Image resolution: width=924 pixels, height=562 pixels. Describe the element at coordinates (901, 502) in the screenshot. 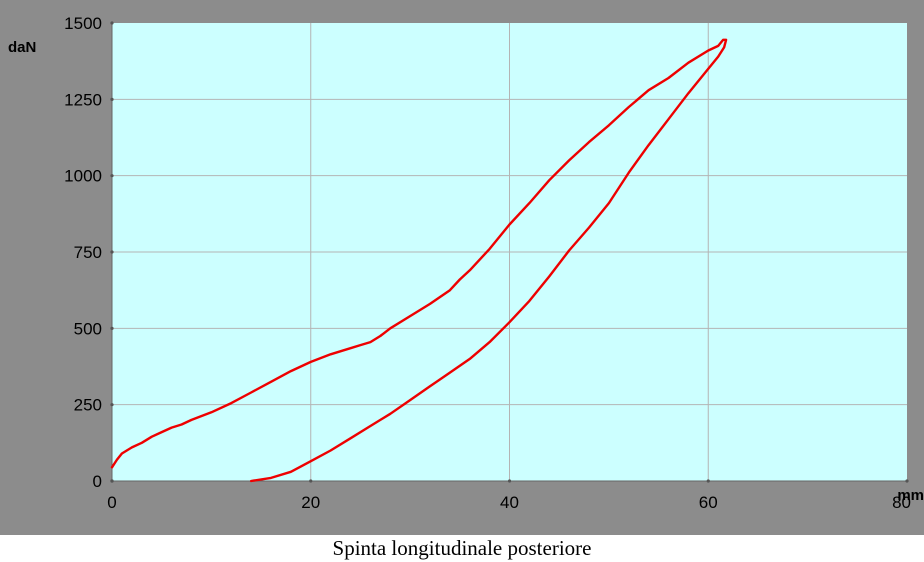

I see `x-tick-label: 80` at that location.